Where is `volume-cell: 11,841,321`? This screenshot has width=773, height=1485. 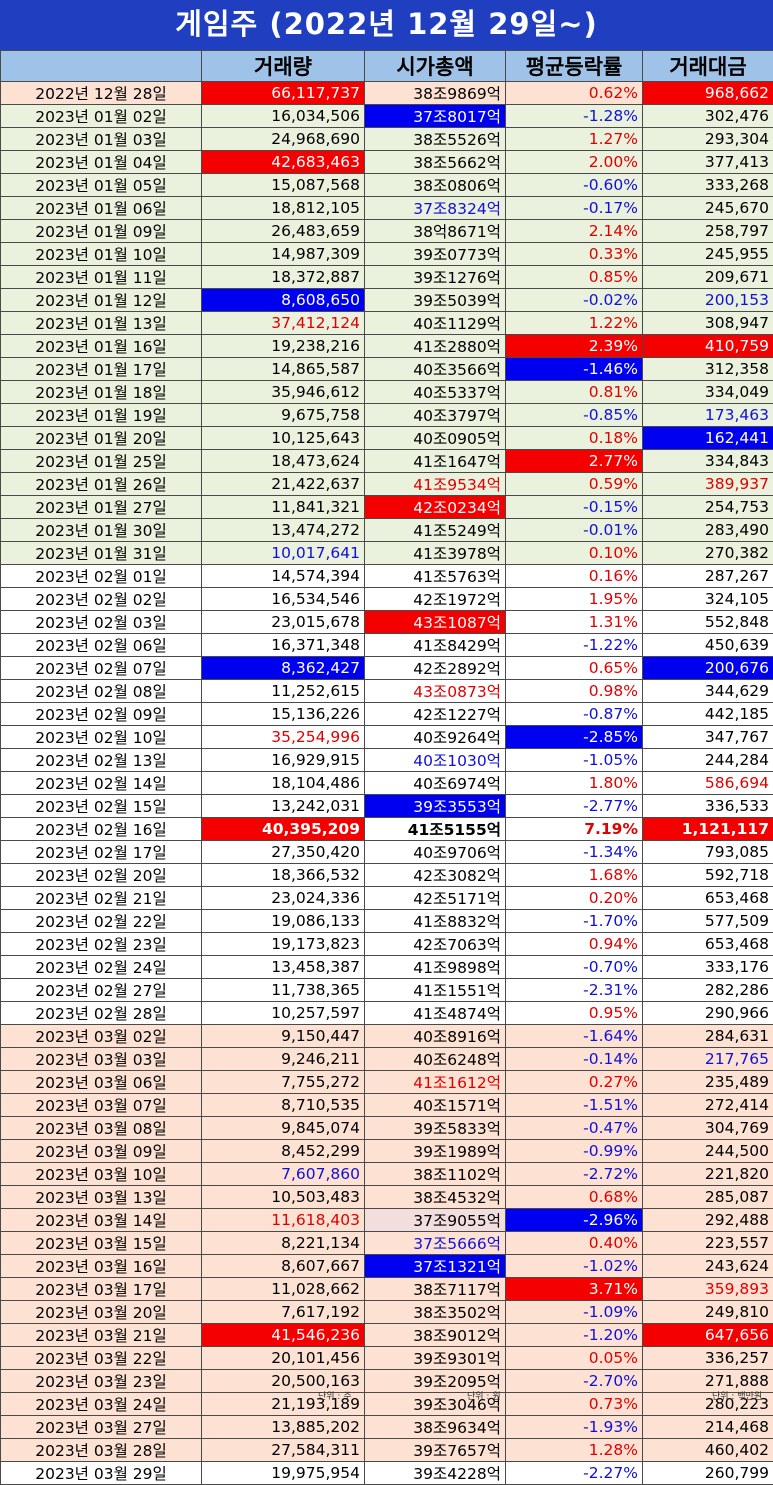 volume-cell: 11,841,321 is located at coordinates (283, 507).